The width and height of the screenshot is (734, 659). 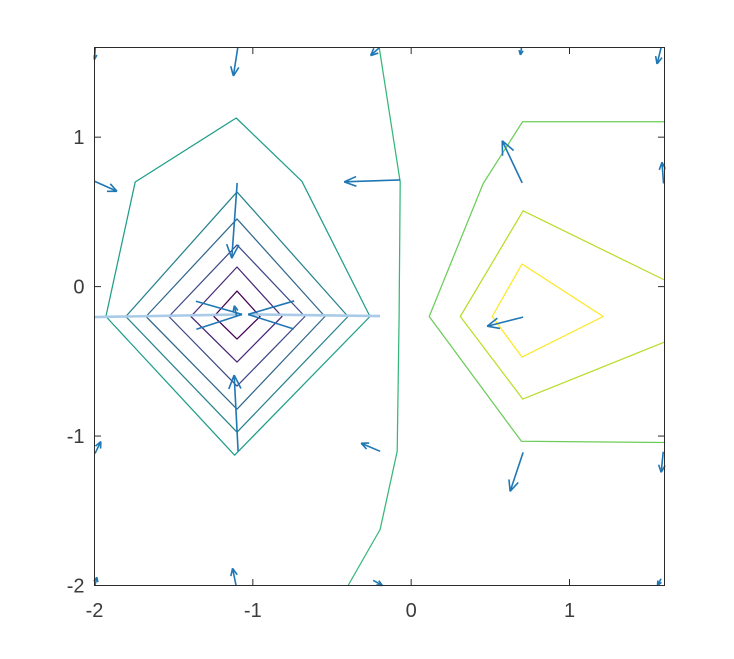 What do you see at coordinates (78, 288) in the screenshot?
I see `y-tick-label: 0` at bounding box center [78, 288].